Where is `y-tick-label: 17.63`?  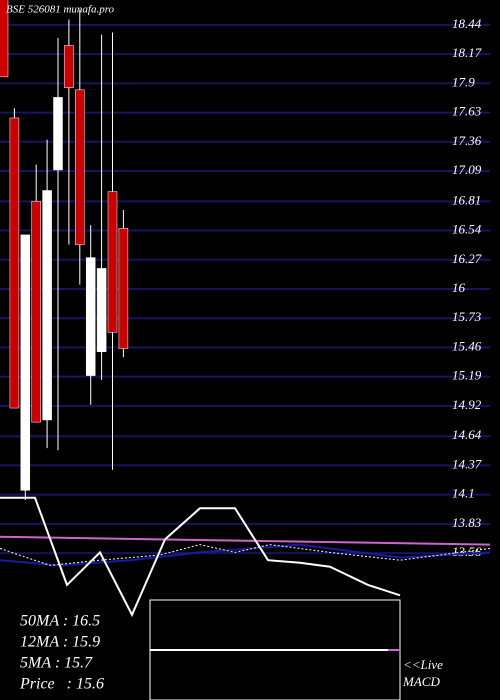
y-tick-label: 17.63 is located at coordinates (467, 111).